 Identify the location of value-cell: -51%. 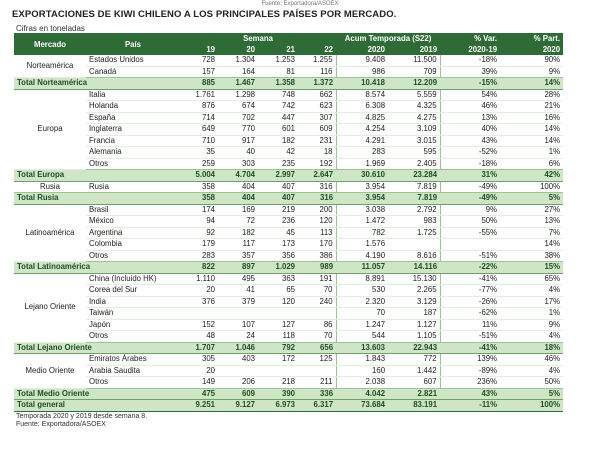
(470, 256).